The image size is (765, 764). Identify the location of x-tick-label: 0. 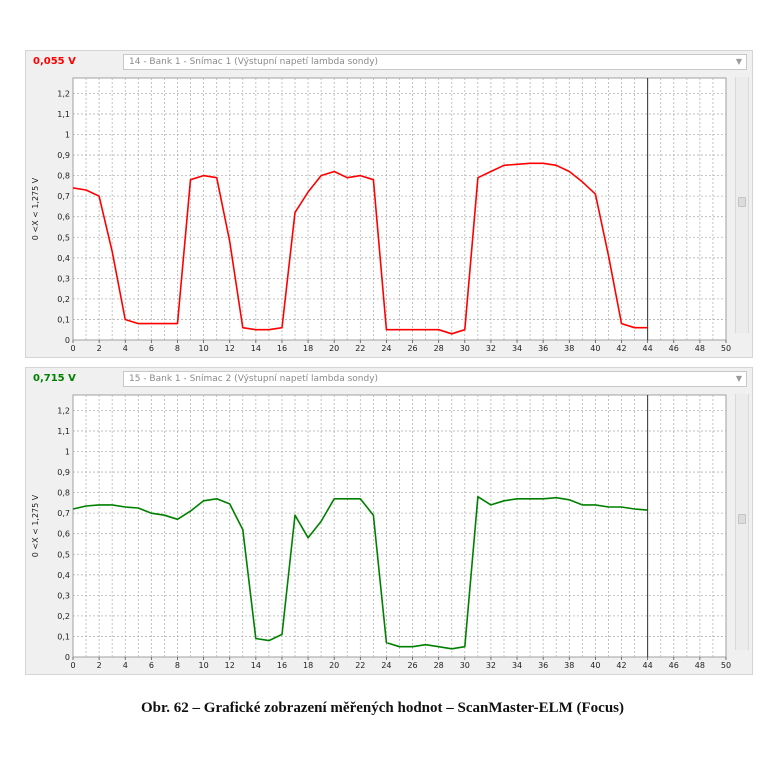
(72, 348).